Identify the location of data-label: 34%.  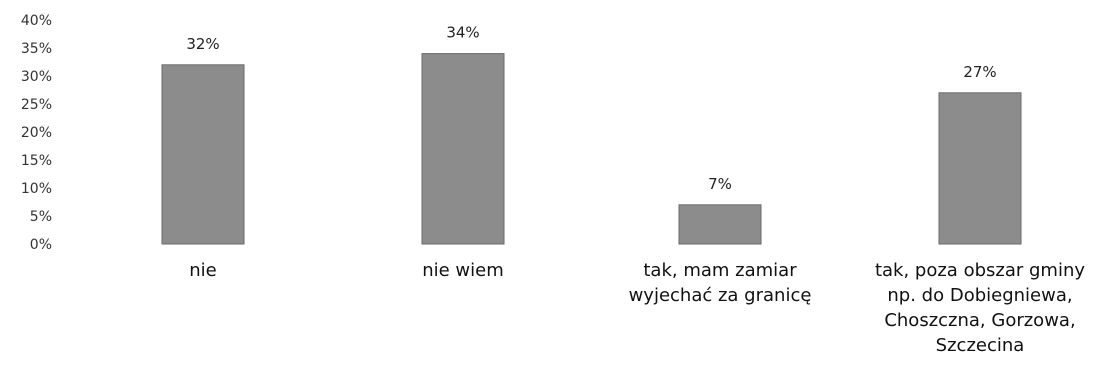
(462, 33).